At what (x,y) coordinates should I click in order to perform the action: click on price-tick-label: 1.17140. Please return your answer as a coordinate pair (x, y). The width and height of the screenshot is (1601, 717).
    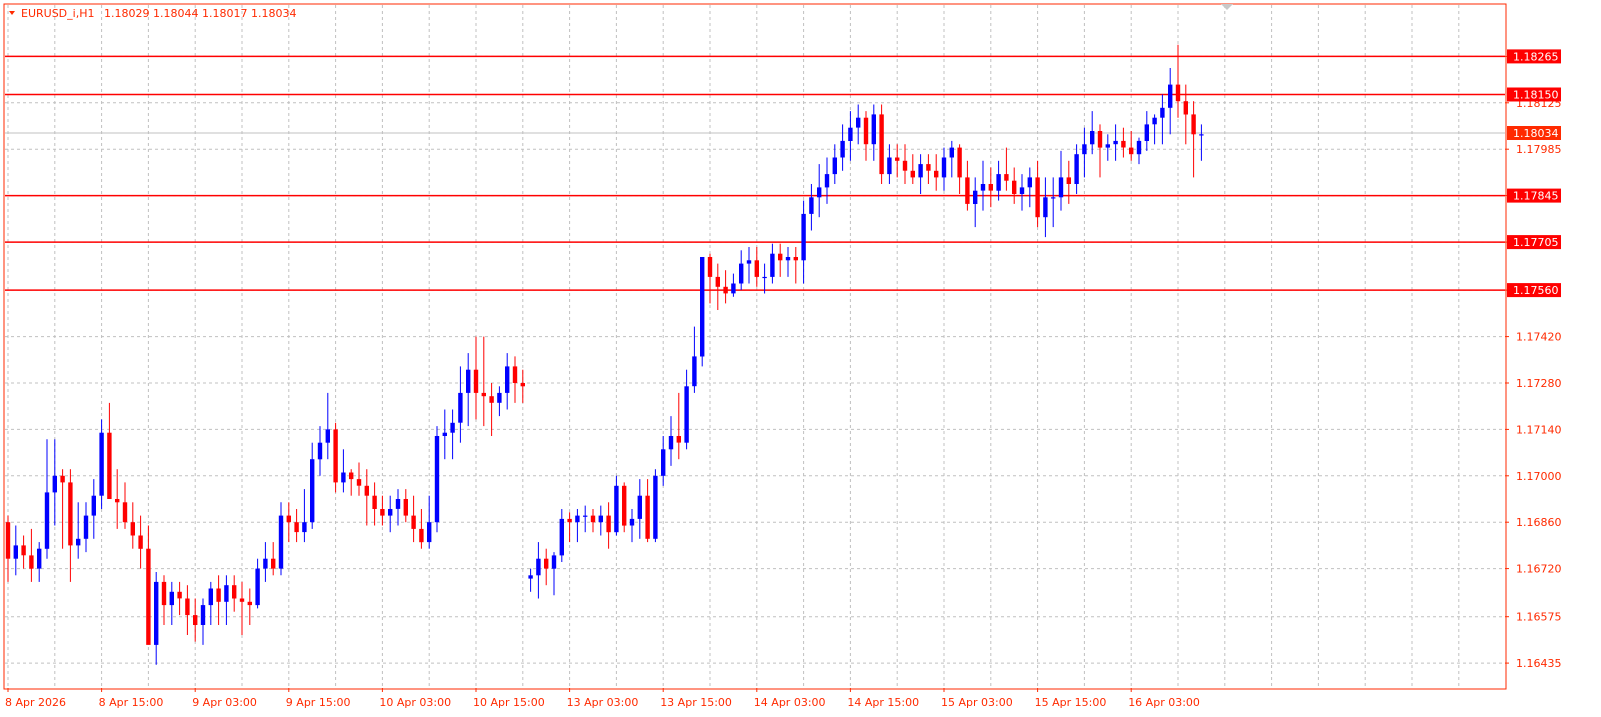
    Looking at the image, I should click on (1539, 429).